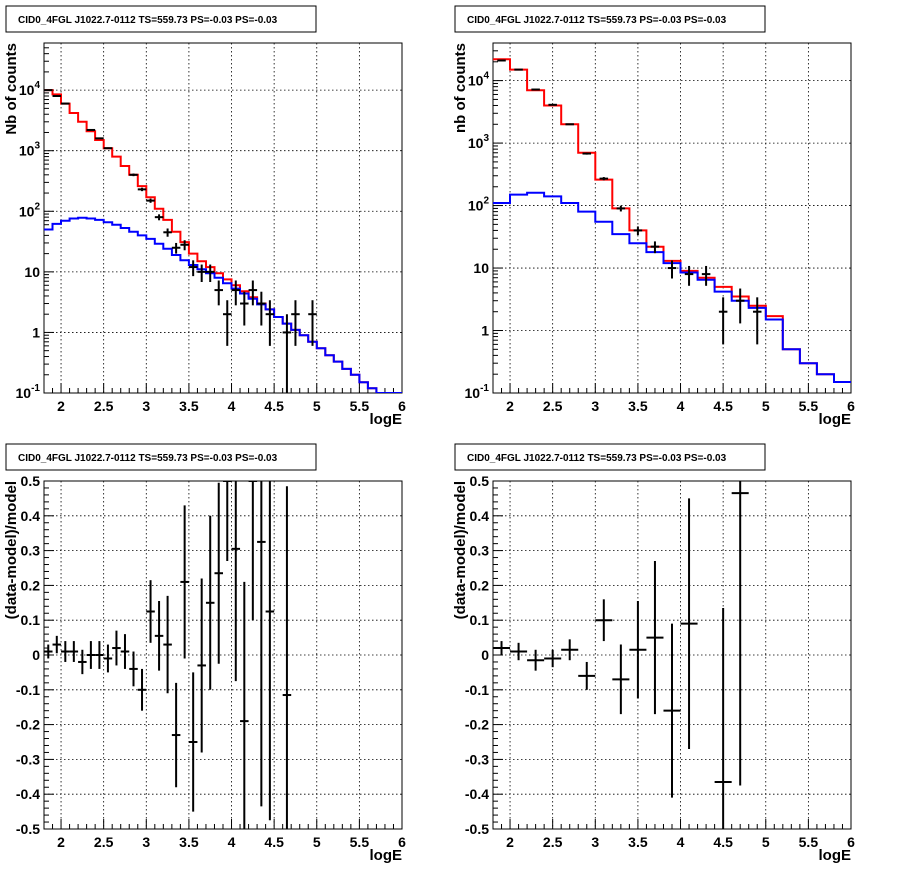 The image size is (898, 875). What do you see at coordinates (477, 794) in the screenshot?
I see `y-tick-label: -0.4` at bounding box center [477, 794].